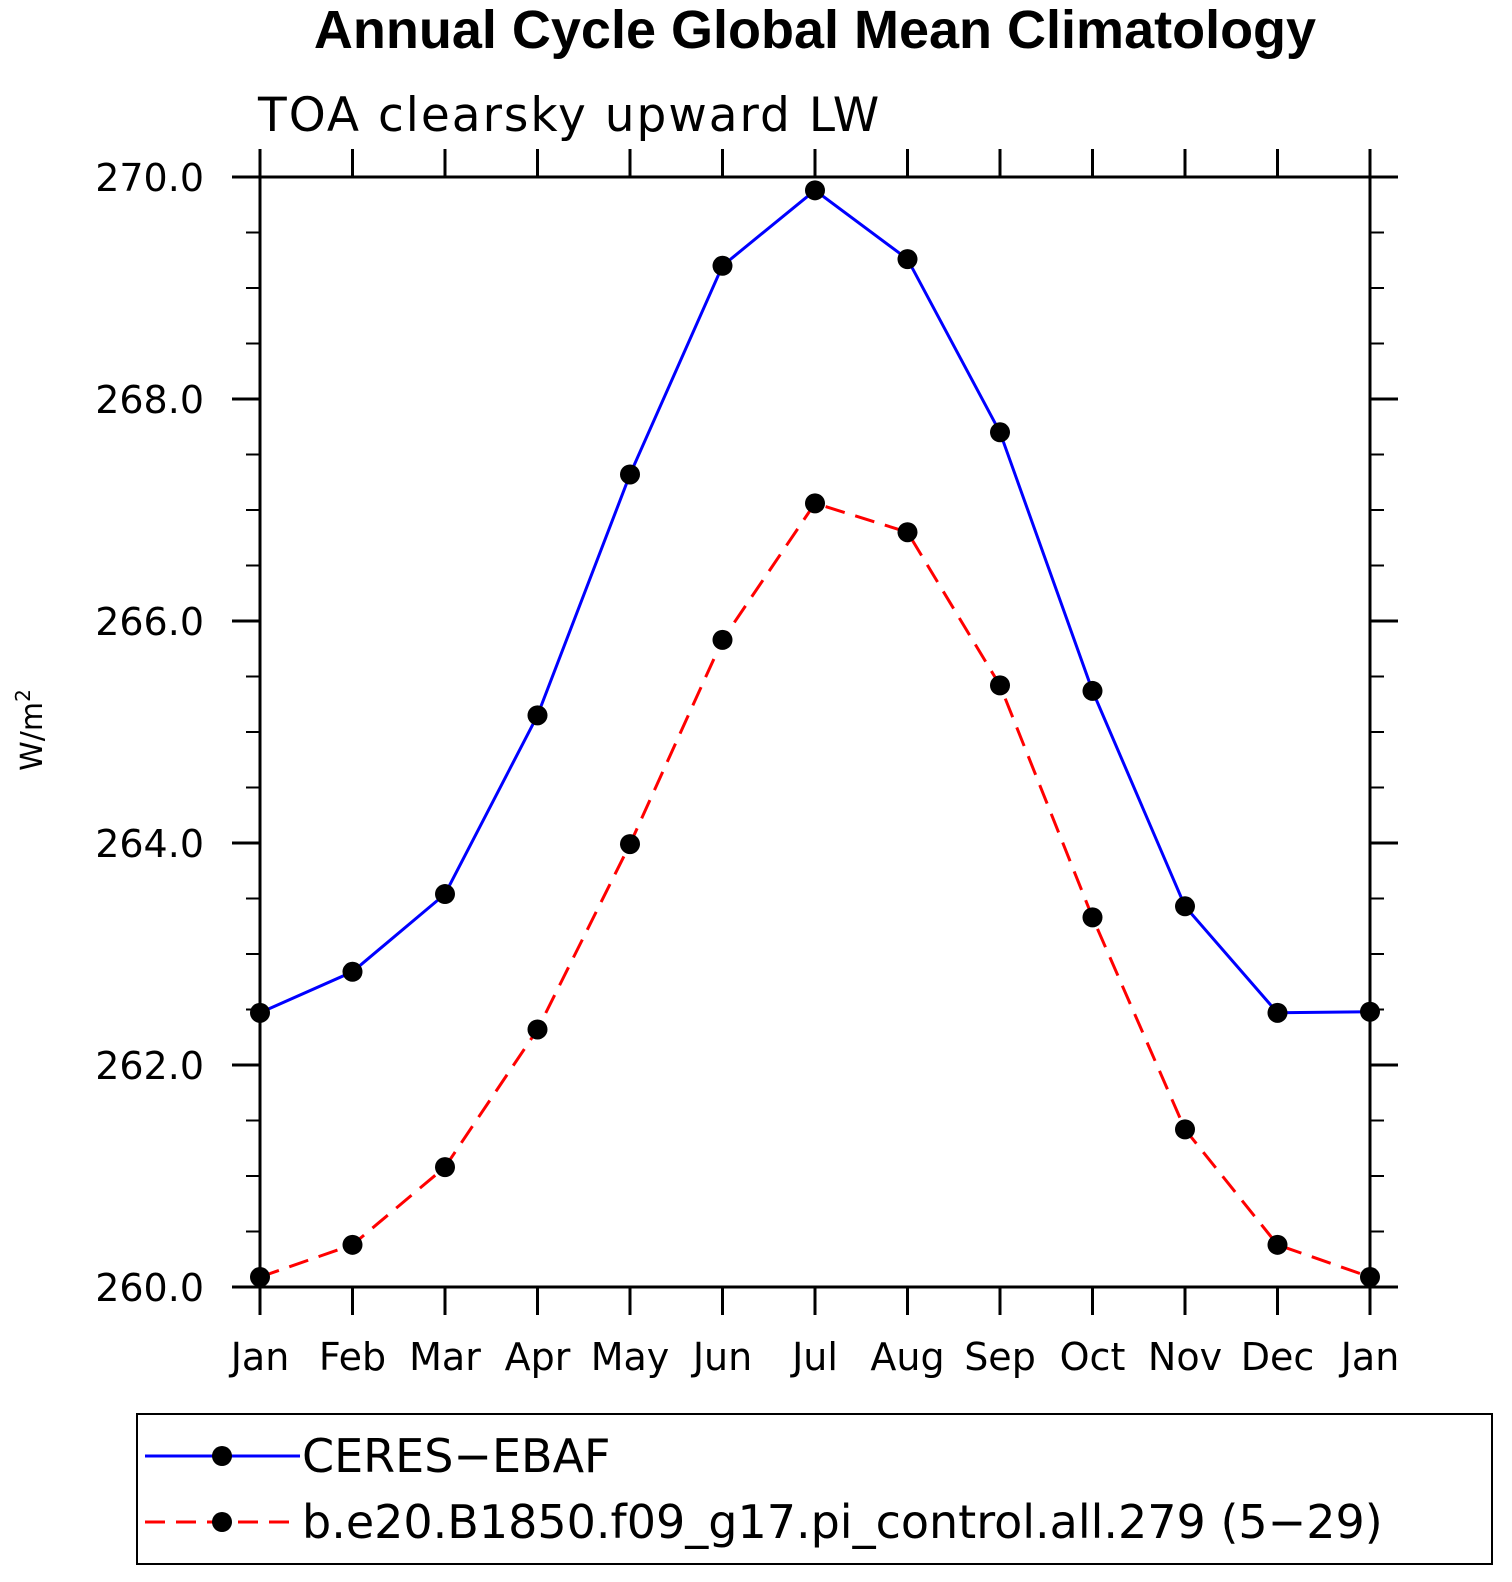  What do you see at coordinates (149, 400) in the screenshot?
I see `y-tick-label: 268.0` at bounding box center [149, 400].